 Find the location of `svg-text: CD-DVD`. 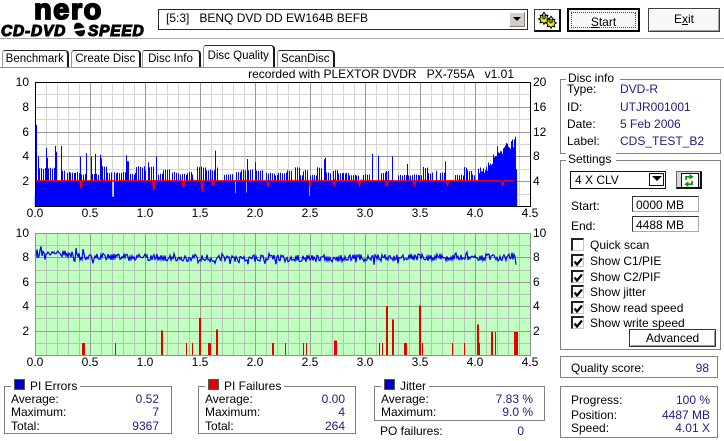

svg-text: CD-DVD is located at coordinates (33, 31).